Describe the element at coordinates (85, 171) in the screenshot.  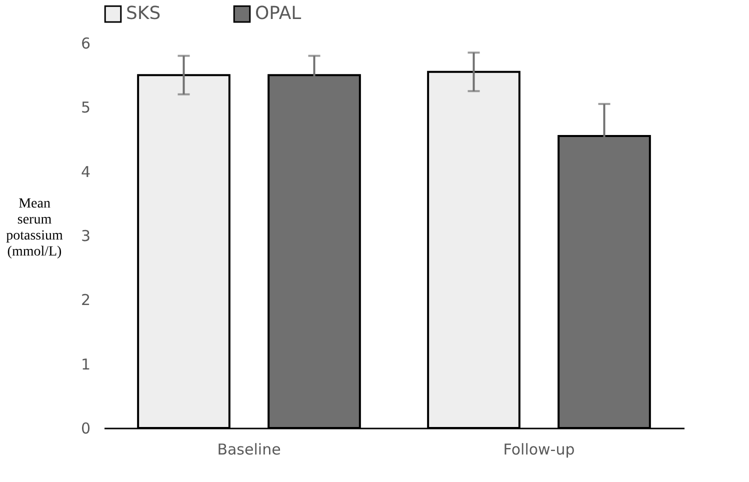
I see `y-tick-label: 4` at that location.